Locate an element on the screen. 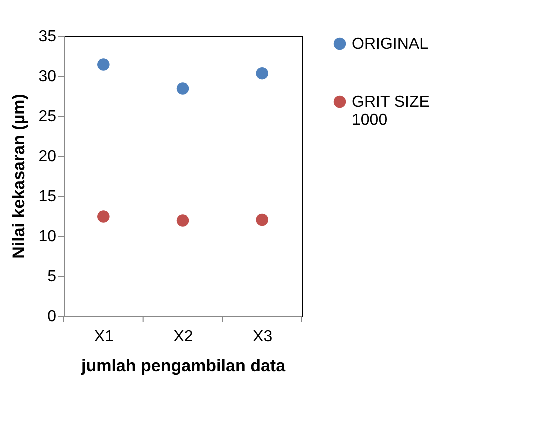 The height and width of the screenshot is (429, 560). x-tick-label: X2 is located at coordinates (184, 337).